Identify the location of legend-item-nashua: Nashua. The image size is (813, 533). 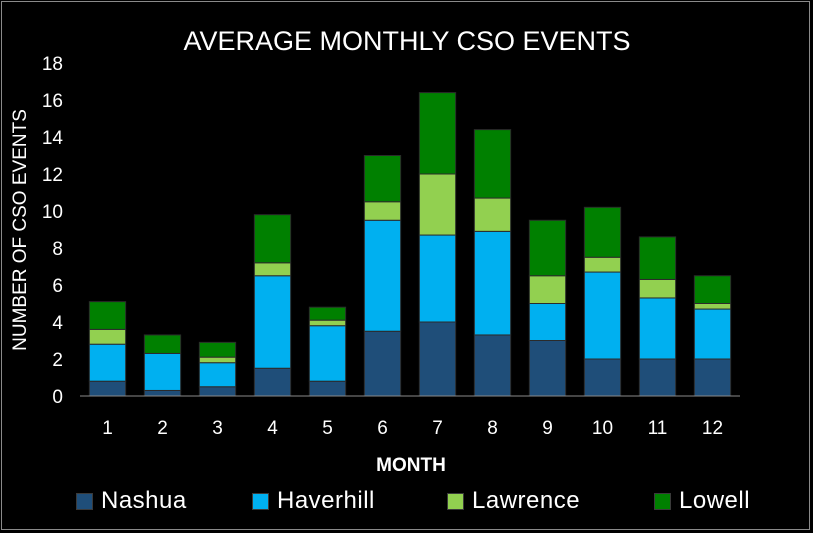
(131, 501).